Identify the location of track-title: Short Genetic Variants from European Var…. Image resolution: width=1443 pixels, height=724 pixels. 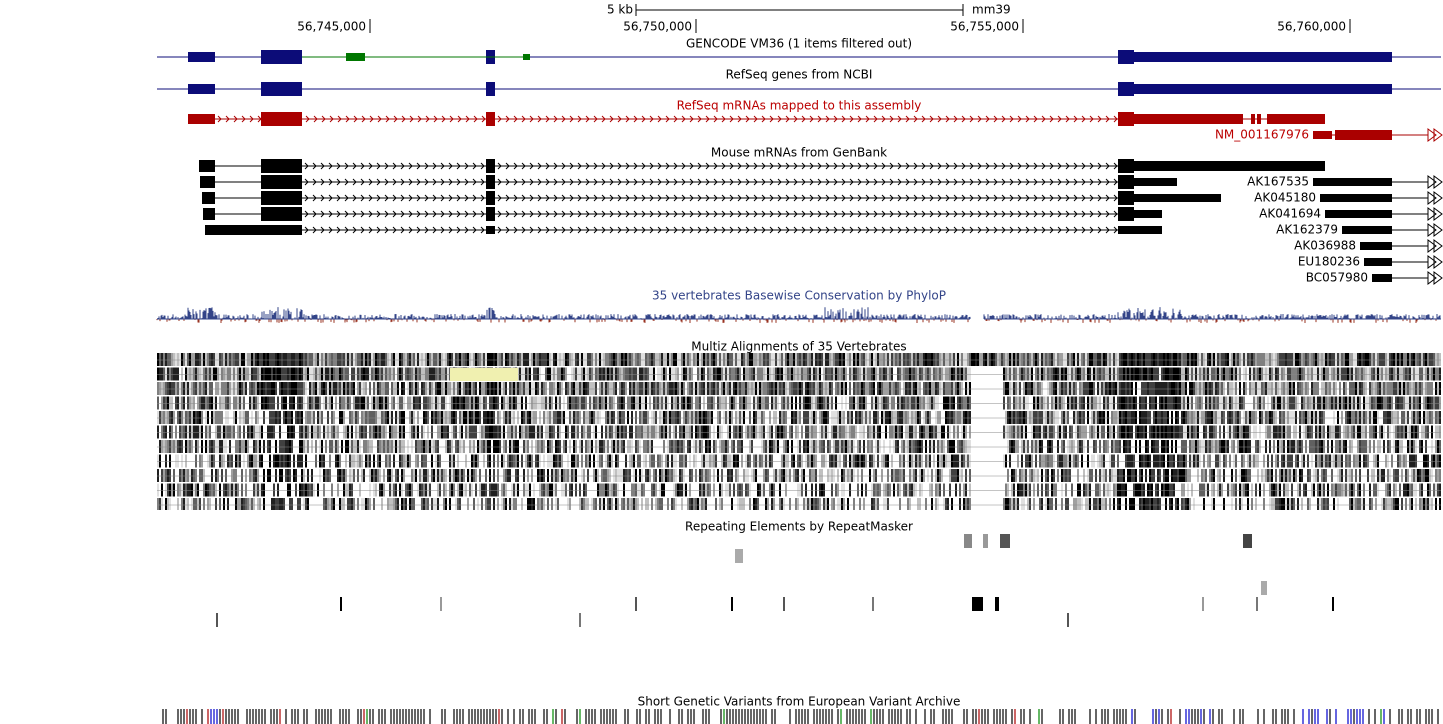
(799, 702).